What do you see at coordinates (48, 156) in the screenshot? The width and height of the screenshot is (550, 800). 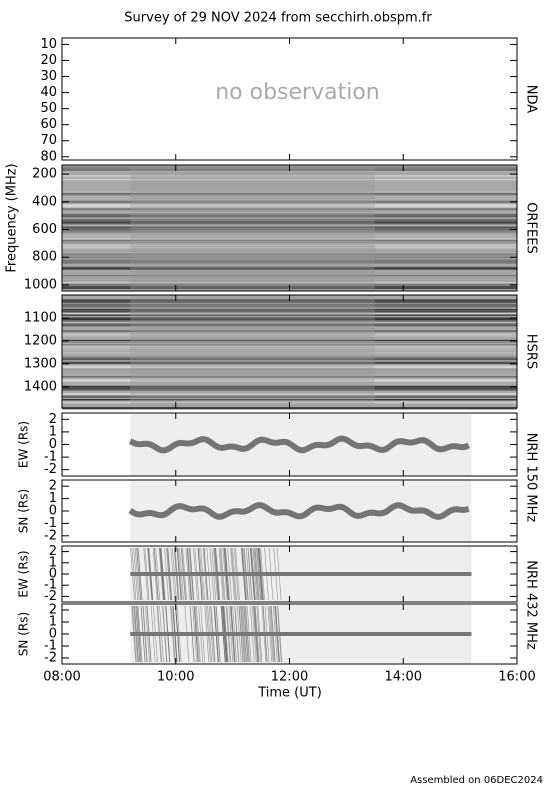 I see `y-tick-label: 80` at bounding box center [48, 156].